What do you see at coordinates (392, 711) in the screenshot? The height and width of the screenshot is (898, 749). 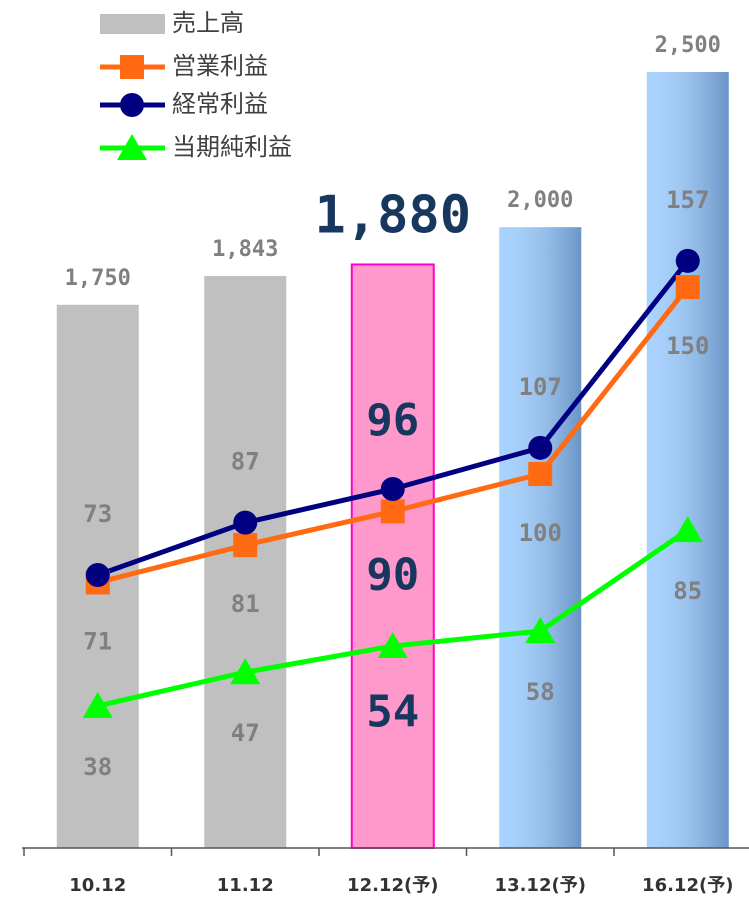 I see `data-label: 54` at bounding box center [392, 711].